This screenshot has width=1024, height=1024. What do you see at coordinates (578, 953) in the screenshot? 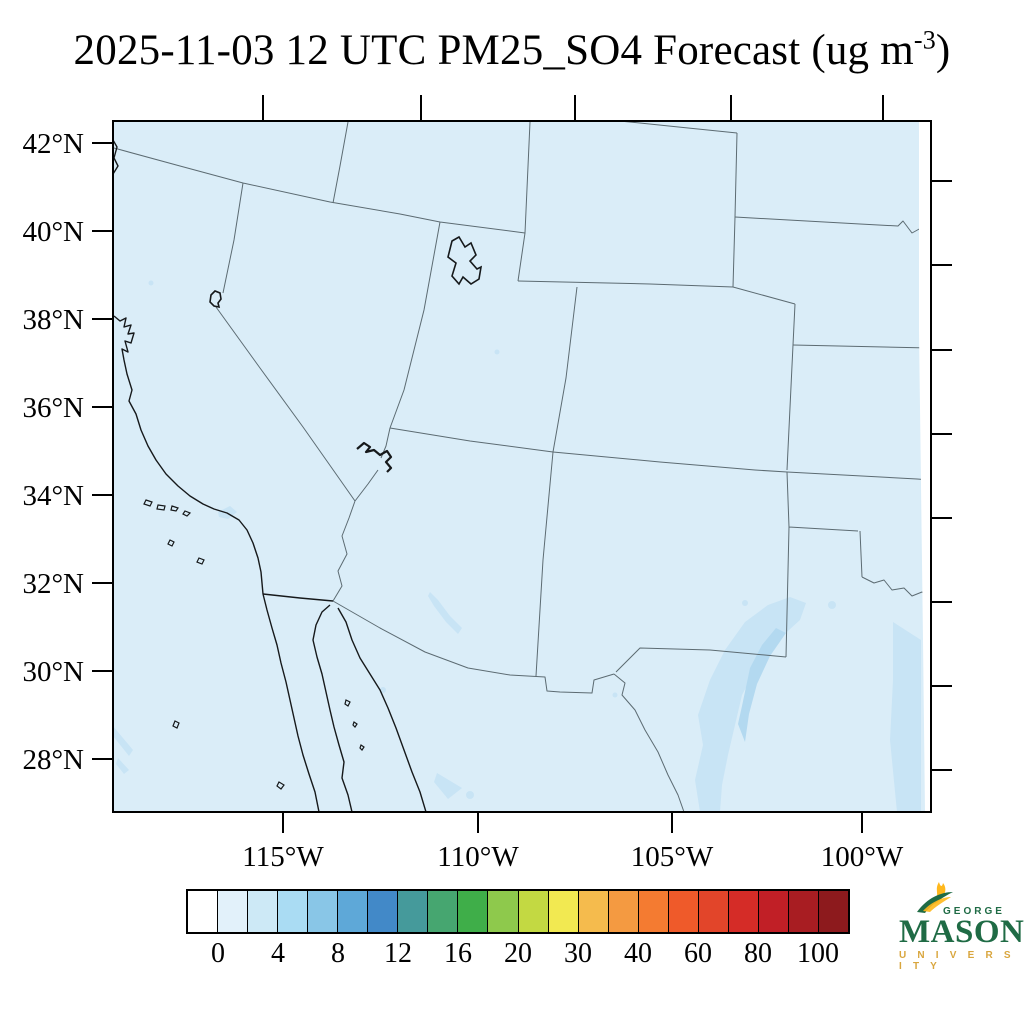
I see `colorbar-label: 30` at bounding box center [578, 953].